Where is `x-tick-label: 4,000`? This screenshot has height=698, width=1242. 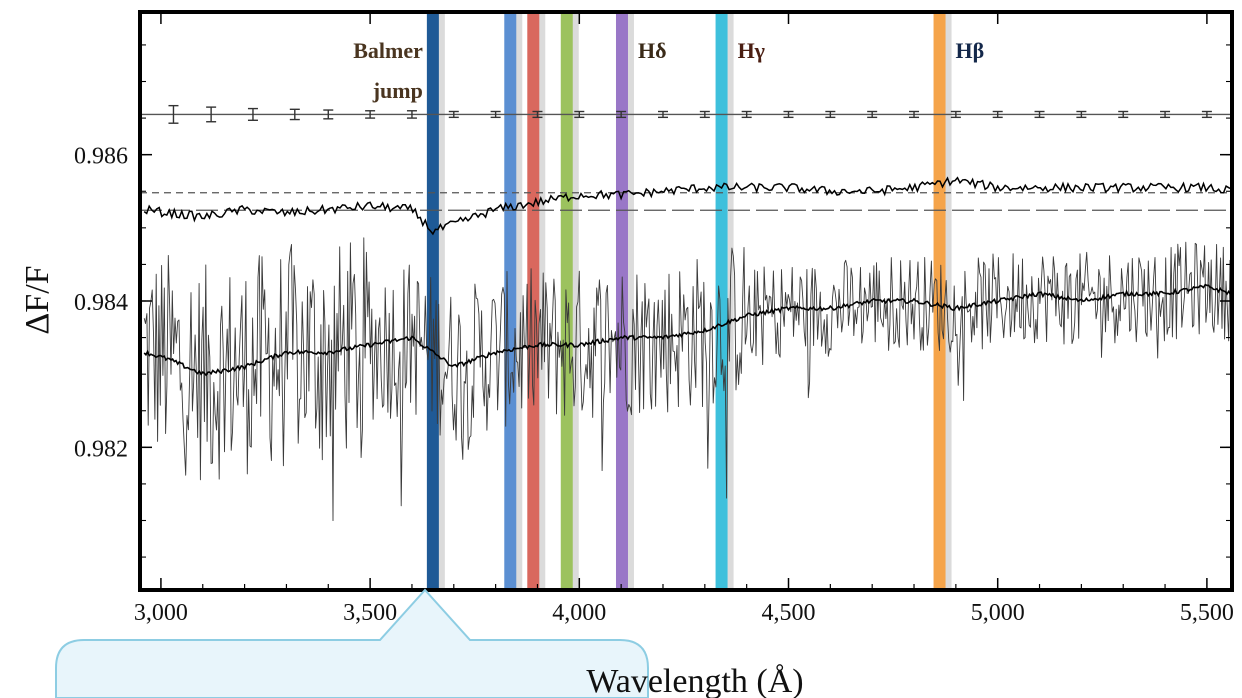
x-tick-label: 4,000 is located at coordinates (579, 613).